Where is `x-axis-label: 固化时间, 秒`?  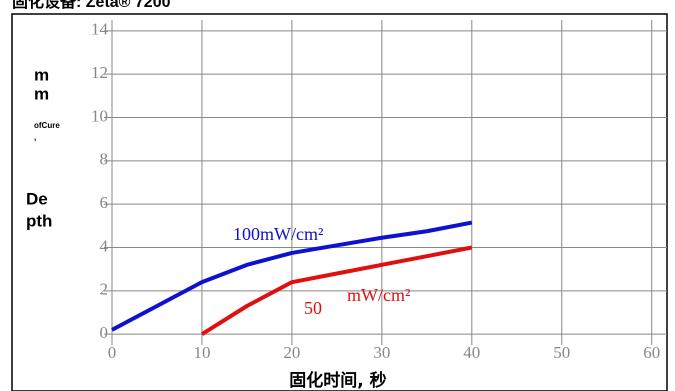
x-axis-label: 固化时间, 秒 is located at coordinates (337, 380).